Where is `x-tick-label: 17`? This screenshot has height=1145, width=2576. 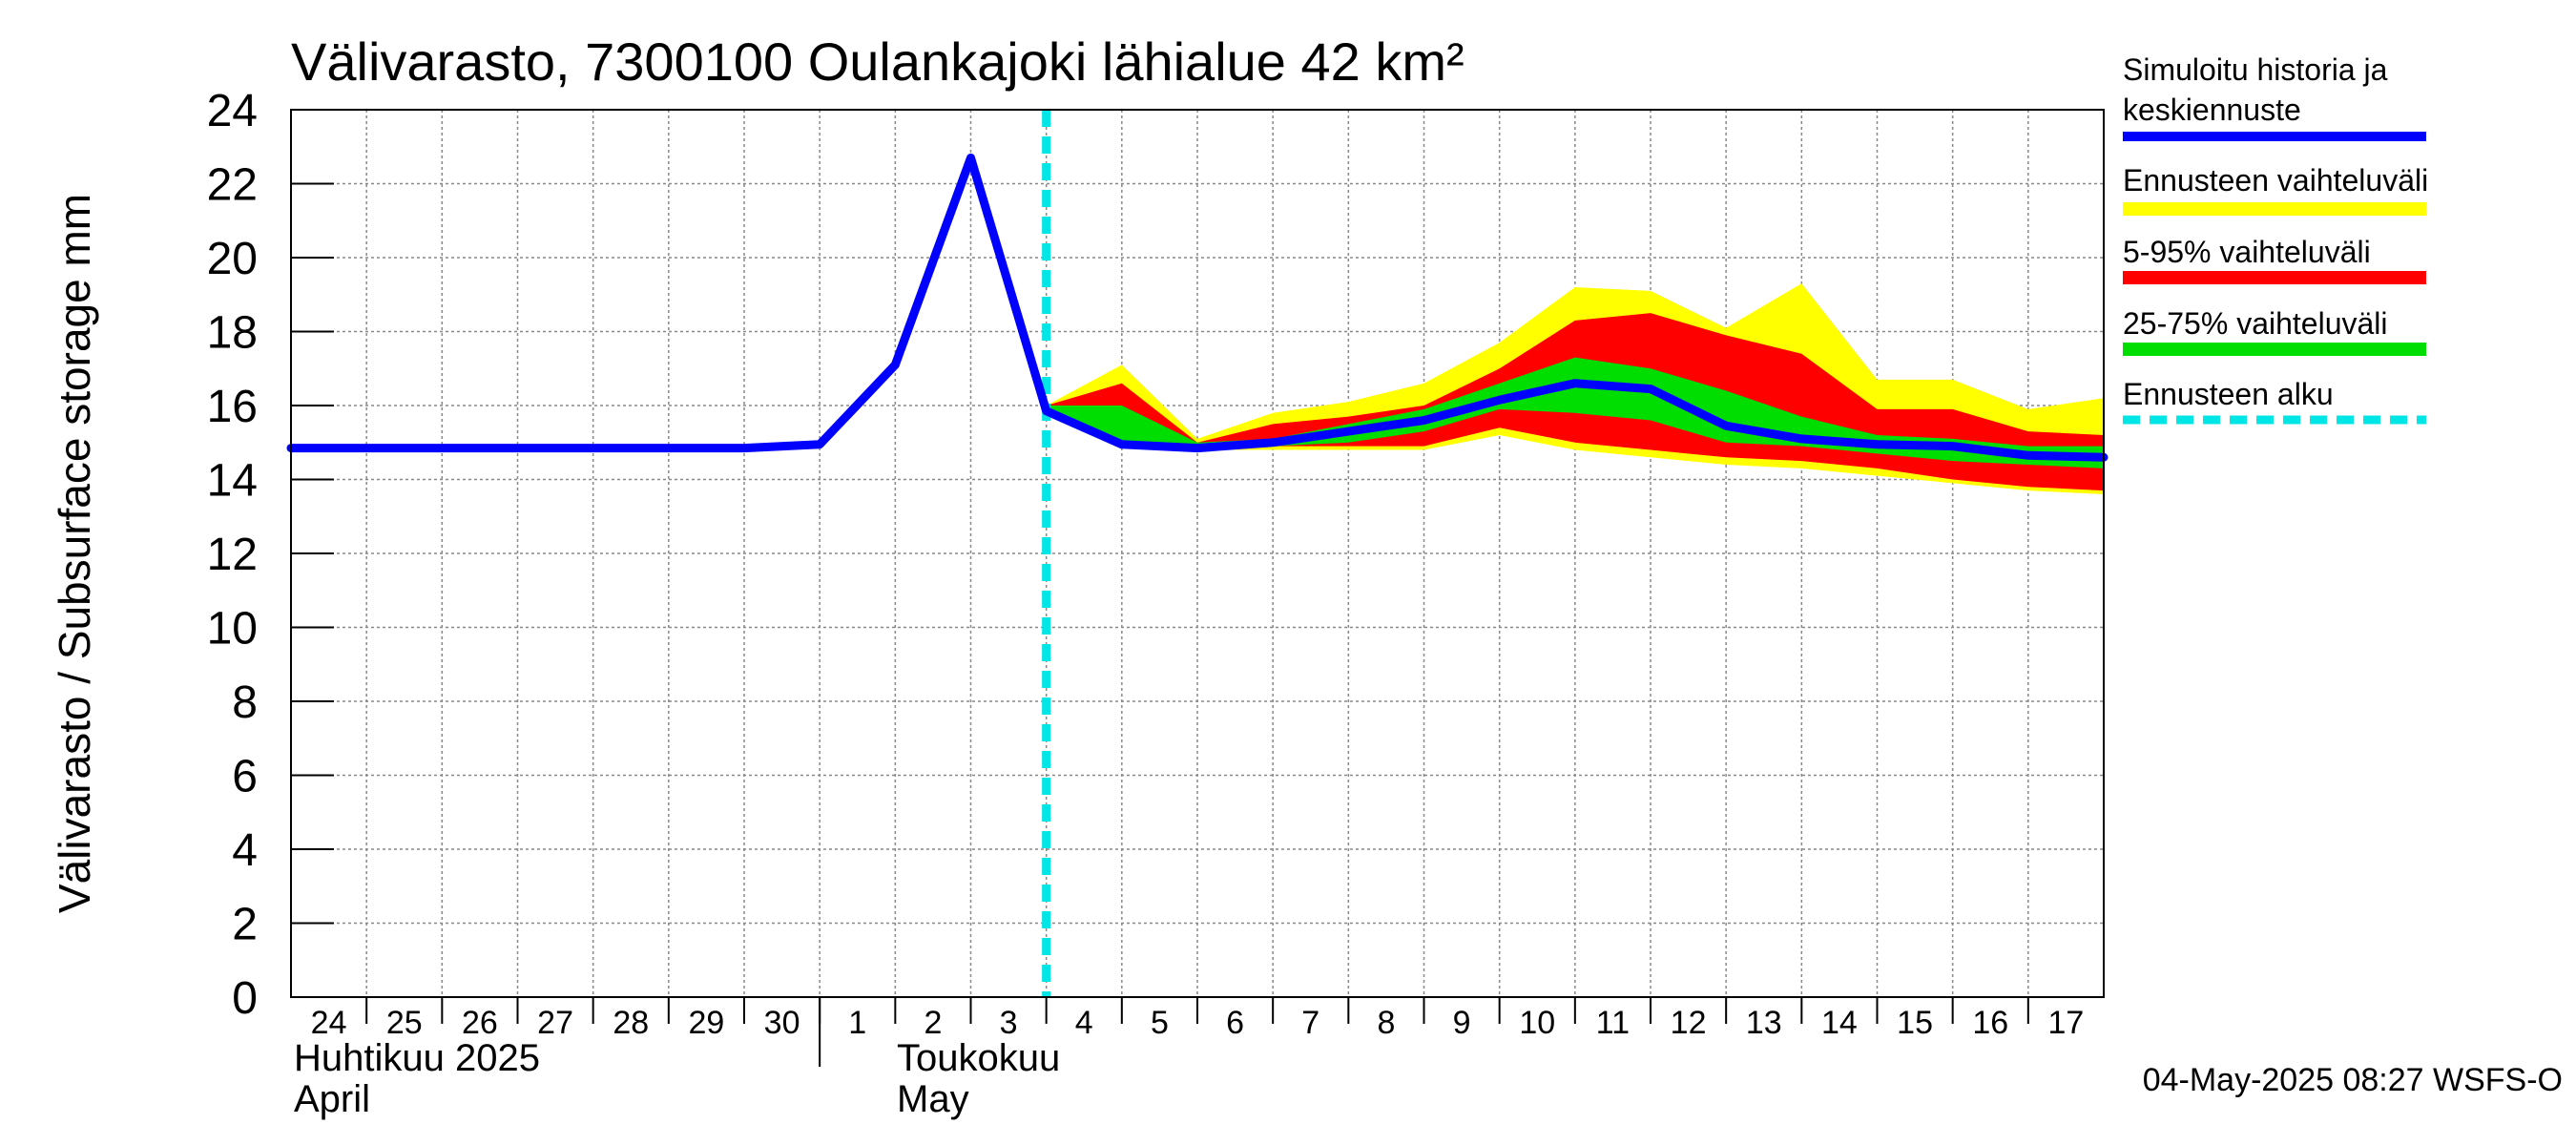
x-tick-label: 17 is located at coordinates (2066, 1023).